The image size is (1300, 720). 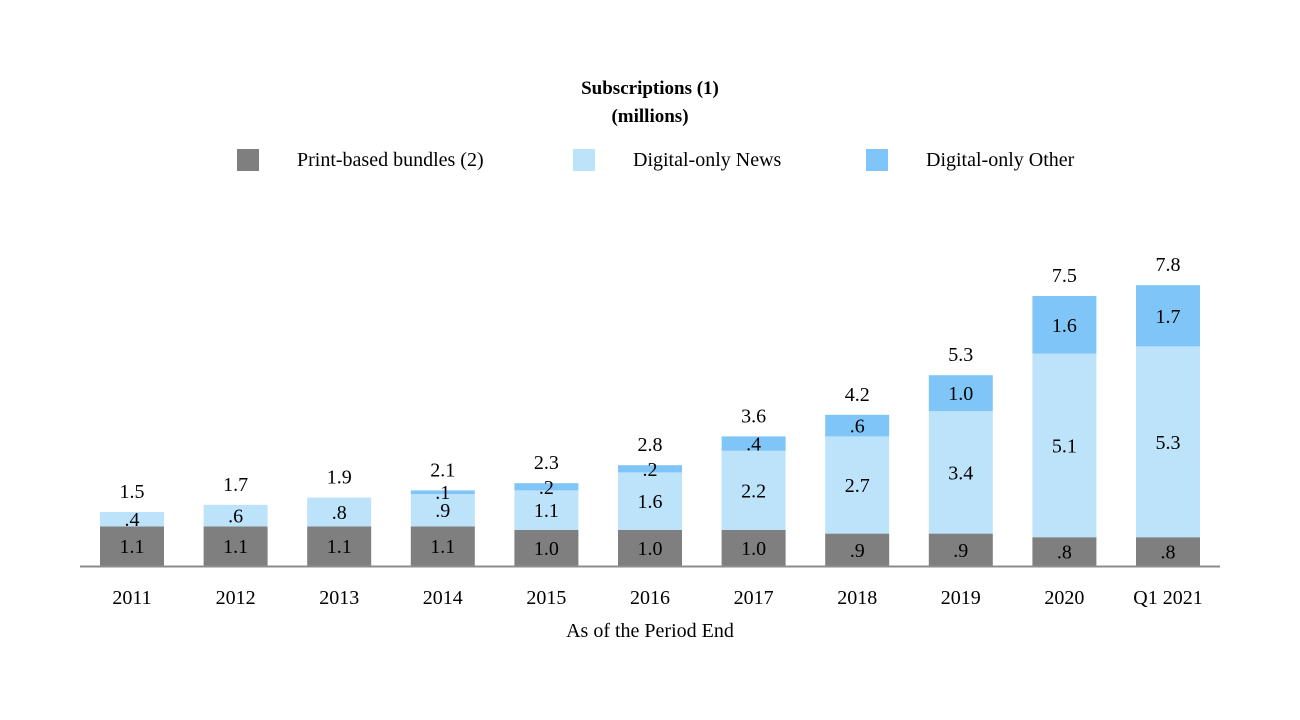 I want to click on total-label-2: 1.9, so click(x=339, y=478).